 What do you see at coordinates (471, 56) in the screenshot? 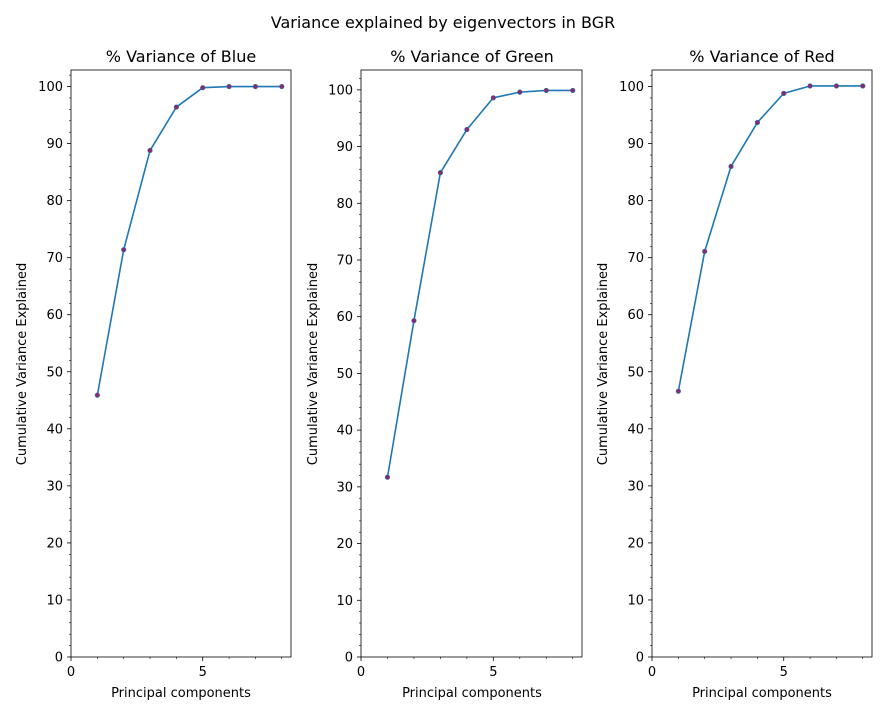
I see `panel-title: % Variance of Green` at bounding box center [471, 56].